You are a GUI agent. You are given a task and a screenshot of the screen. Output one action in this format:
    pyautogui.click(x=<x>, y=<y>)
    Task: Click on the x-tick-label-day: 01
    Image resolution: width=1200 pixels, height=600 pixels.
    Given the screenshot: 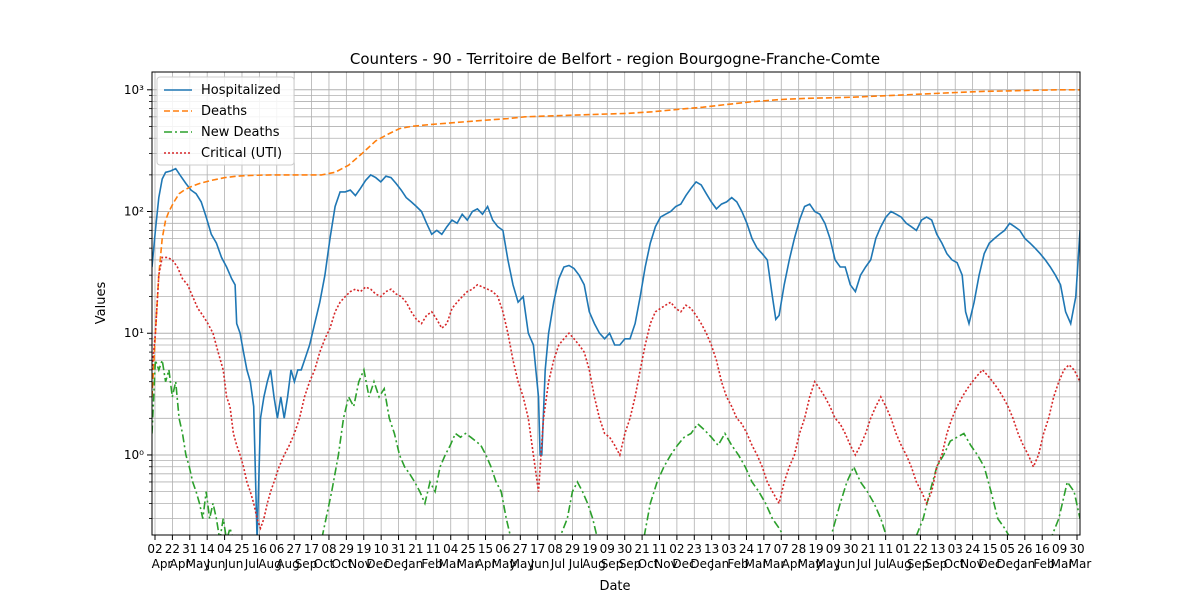 What is the action you would take?
    pyautogui.click(x=902, y=549)
    